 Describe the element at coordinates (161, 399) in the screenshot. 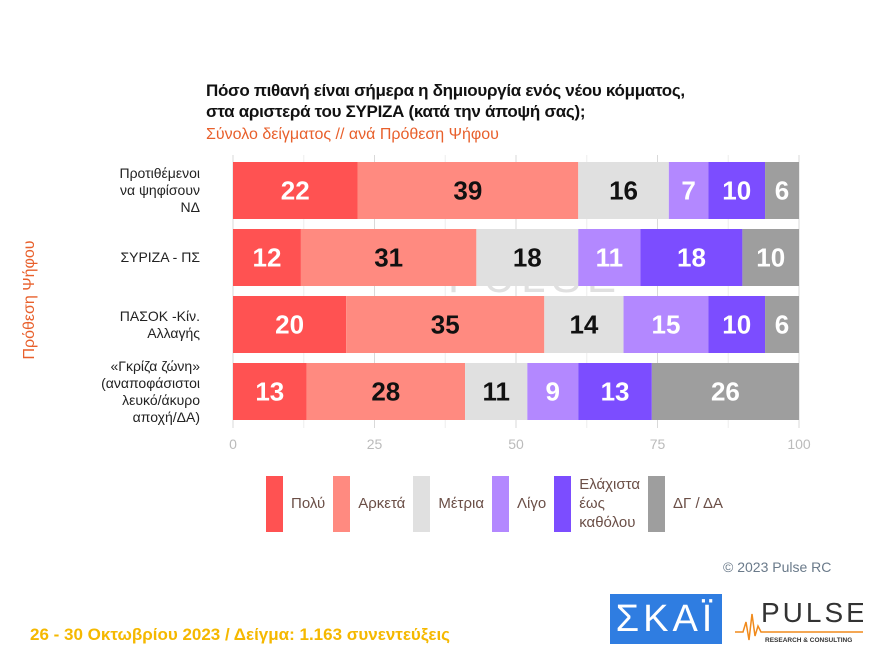

I see `category-label-line: λευκό/άκυρο` at that location.